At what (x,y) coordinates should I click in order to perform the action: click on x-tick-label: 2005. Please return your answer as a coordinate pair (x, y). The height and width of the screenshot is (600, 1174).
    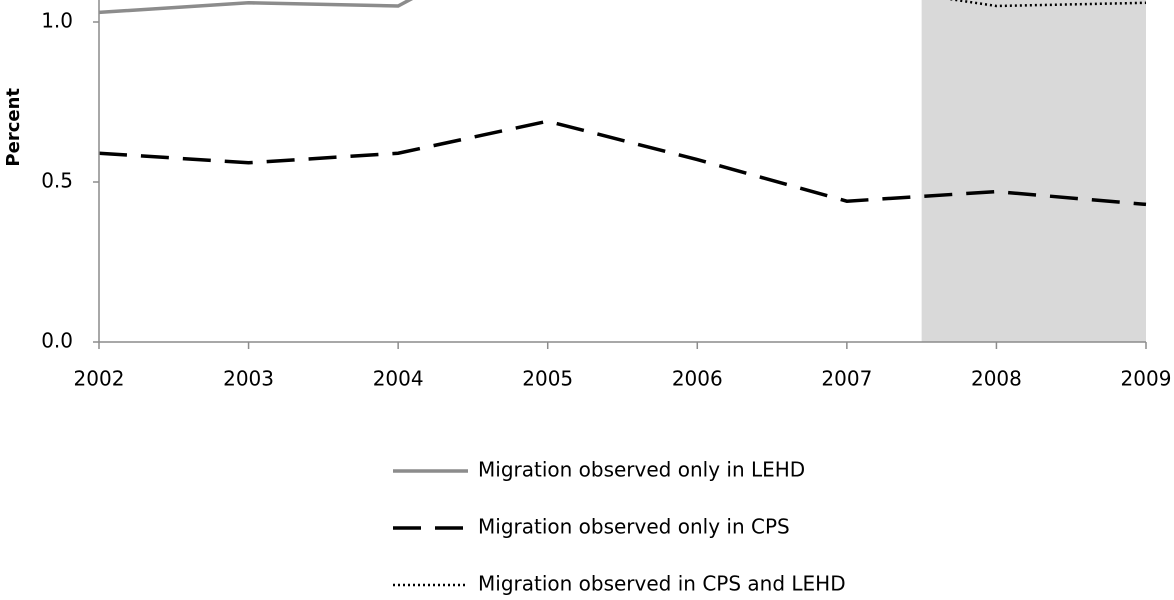
    Looking at the image, I should click on (547, 379).